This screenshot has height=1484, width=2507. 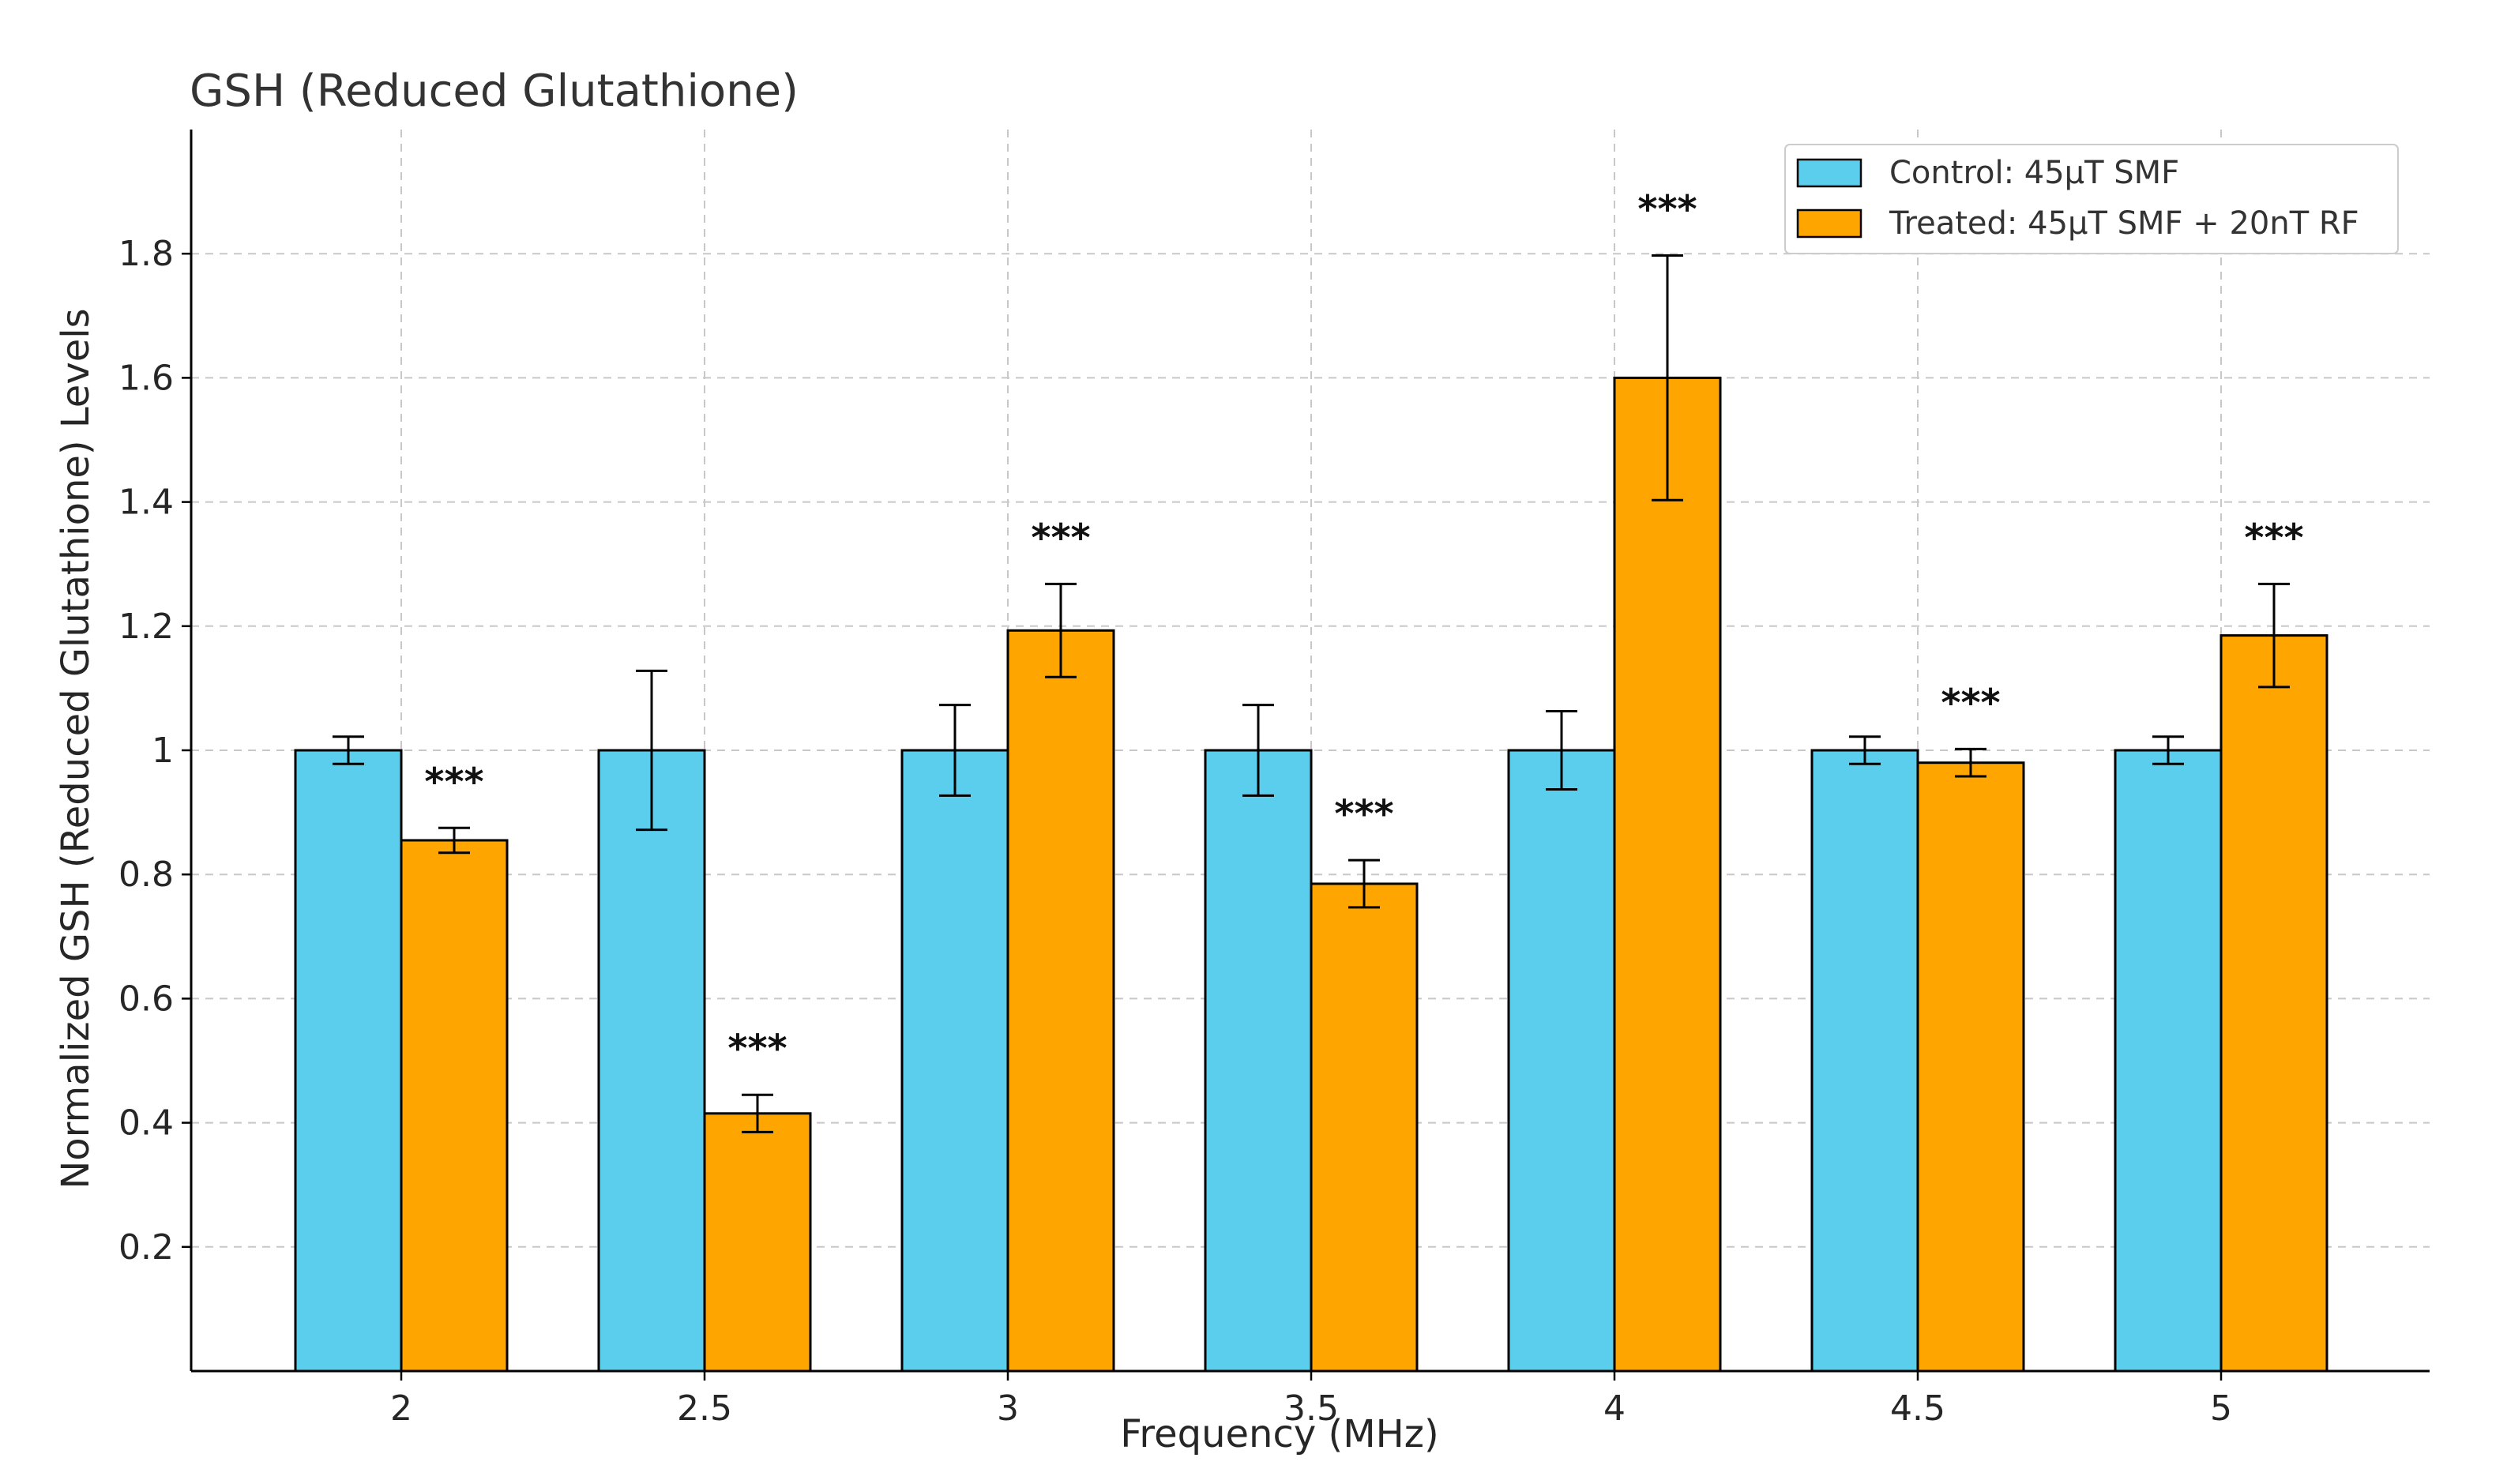 What do you see at coordinates (1829, 173) in the screenshot?
I see `legend-swatch-control` at bounding box center [1829, 173].